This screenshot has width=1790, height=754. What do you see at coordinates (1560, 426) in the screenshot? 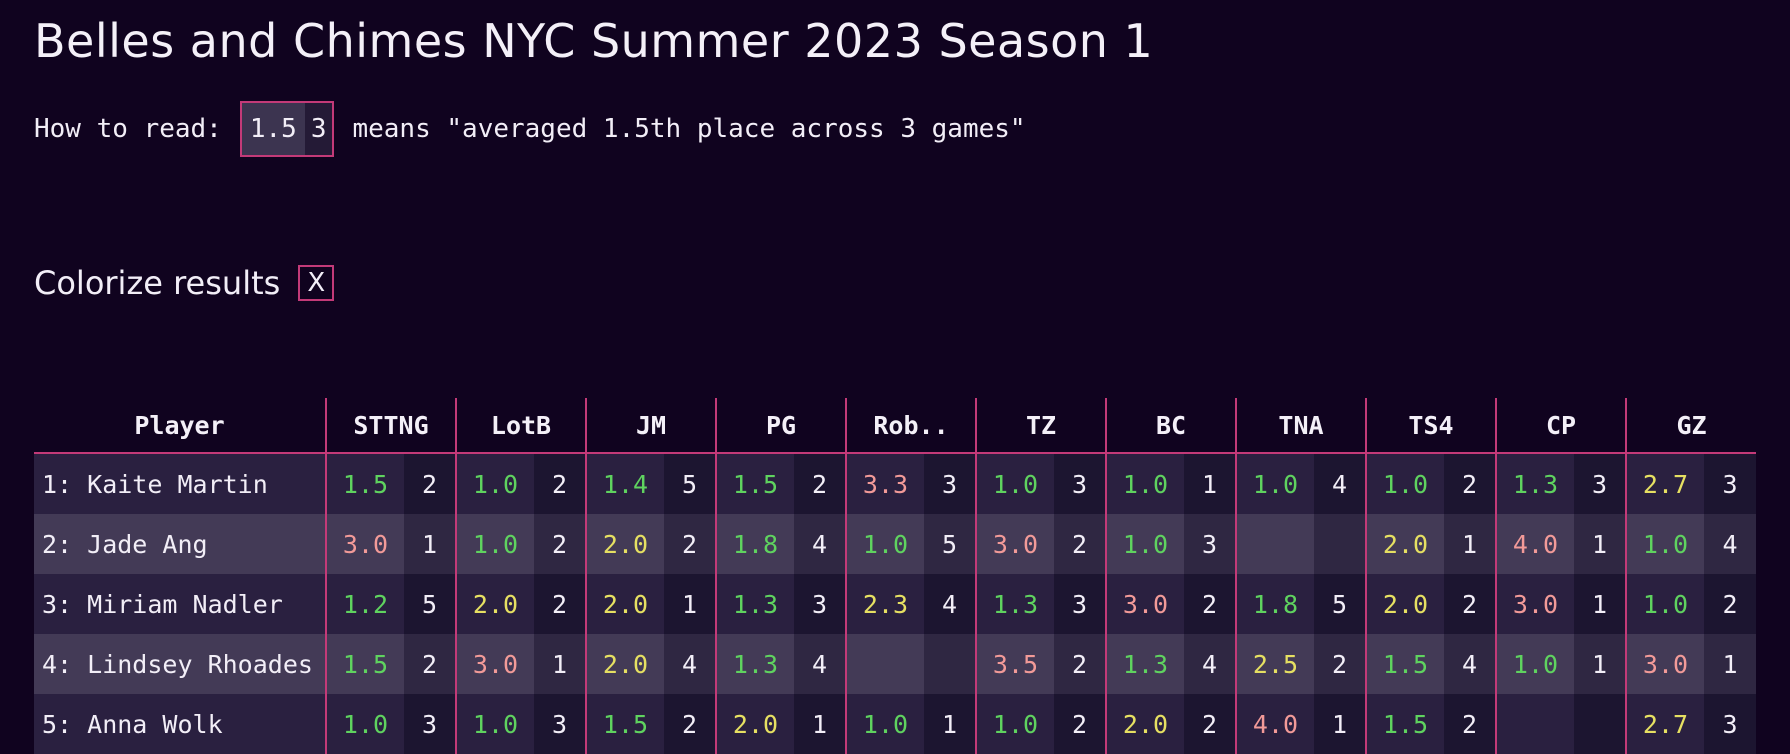
I see `game-header: CP` at bounding box center [1560, 426].